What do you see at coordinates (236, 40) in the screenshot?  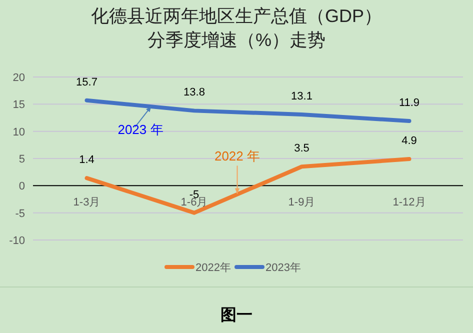 I see `chart-subtitle: 分季度增速（%）走势` at bounding box center [236, 40].